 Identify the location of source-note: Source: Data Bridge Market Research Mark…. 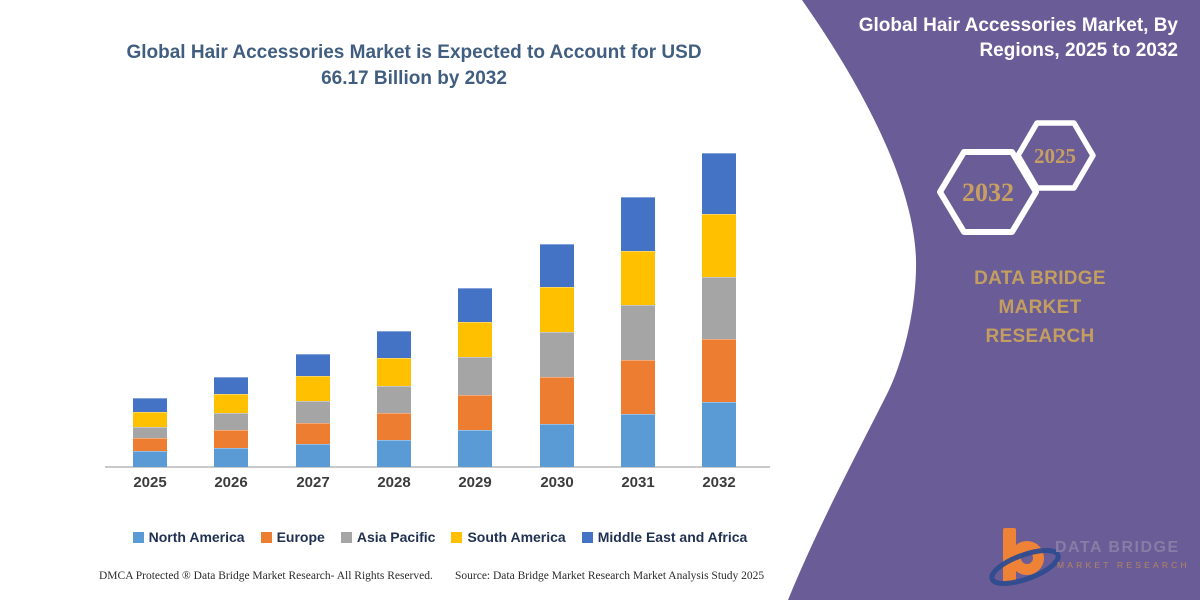
(610, 576).